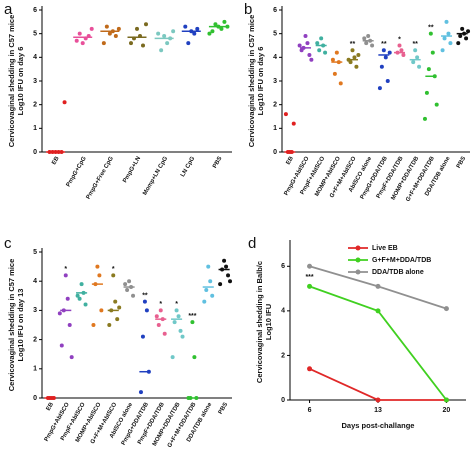  What do you see at coordinates (11, 81) in the screenshot?
I see `y-axis-label: Cervicovaginal shedding in C57 mice` at bounding box center [11, 81].